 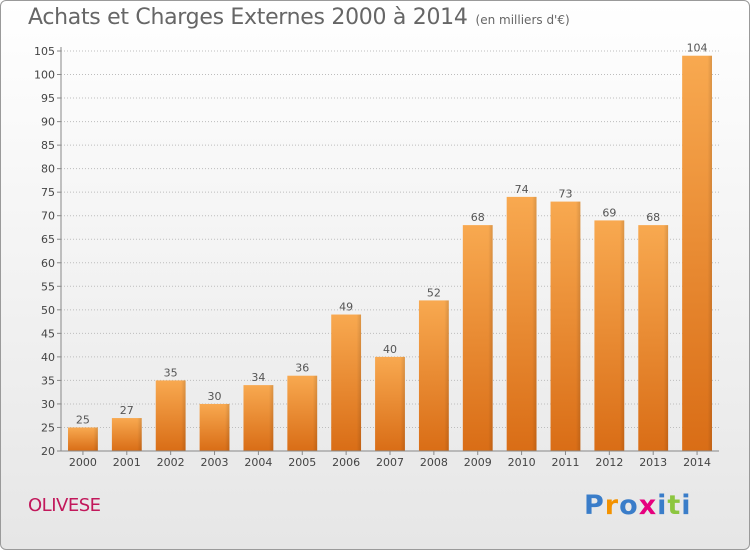 I want to click on bar-shade-2010, so click(x=521, y=323).